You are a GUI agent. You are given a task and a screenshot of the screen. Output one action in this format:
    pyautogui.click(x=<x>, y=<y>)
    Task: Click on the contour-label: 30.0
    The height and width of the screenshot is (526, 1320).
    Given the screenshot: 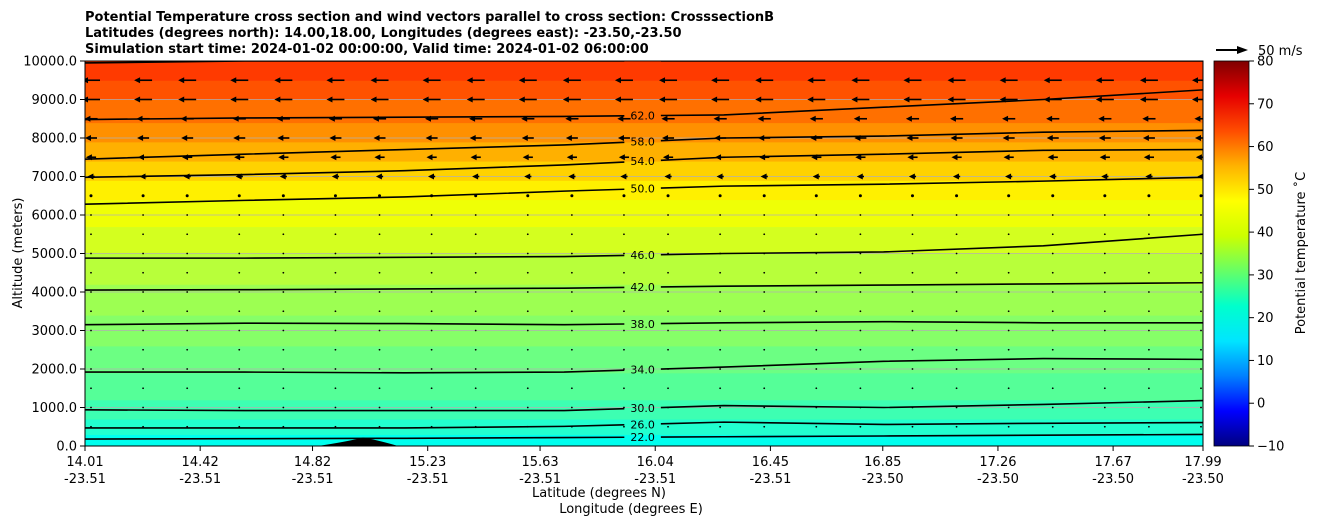 What is the action you would take?
    pyautogui.click(x=642, y=408)
    